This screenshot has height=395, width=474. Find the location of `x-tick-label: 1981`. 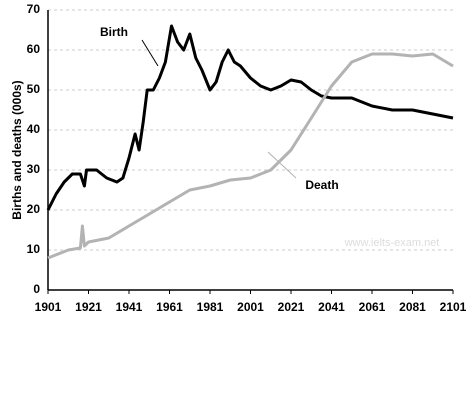

x-tick-label: 1981 is located at coordinates (210, 307).